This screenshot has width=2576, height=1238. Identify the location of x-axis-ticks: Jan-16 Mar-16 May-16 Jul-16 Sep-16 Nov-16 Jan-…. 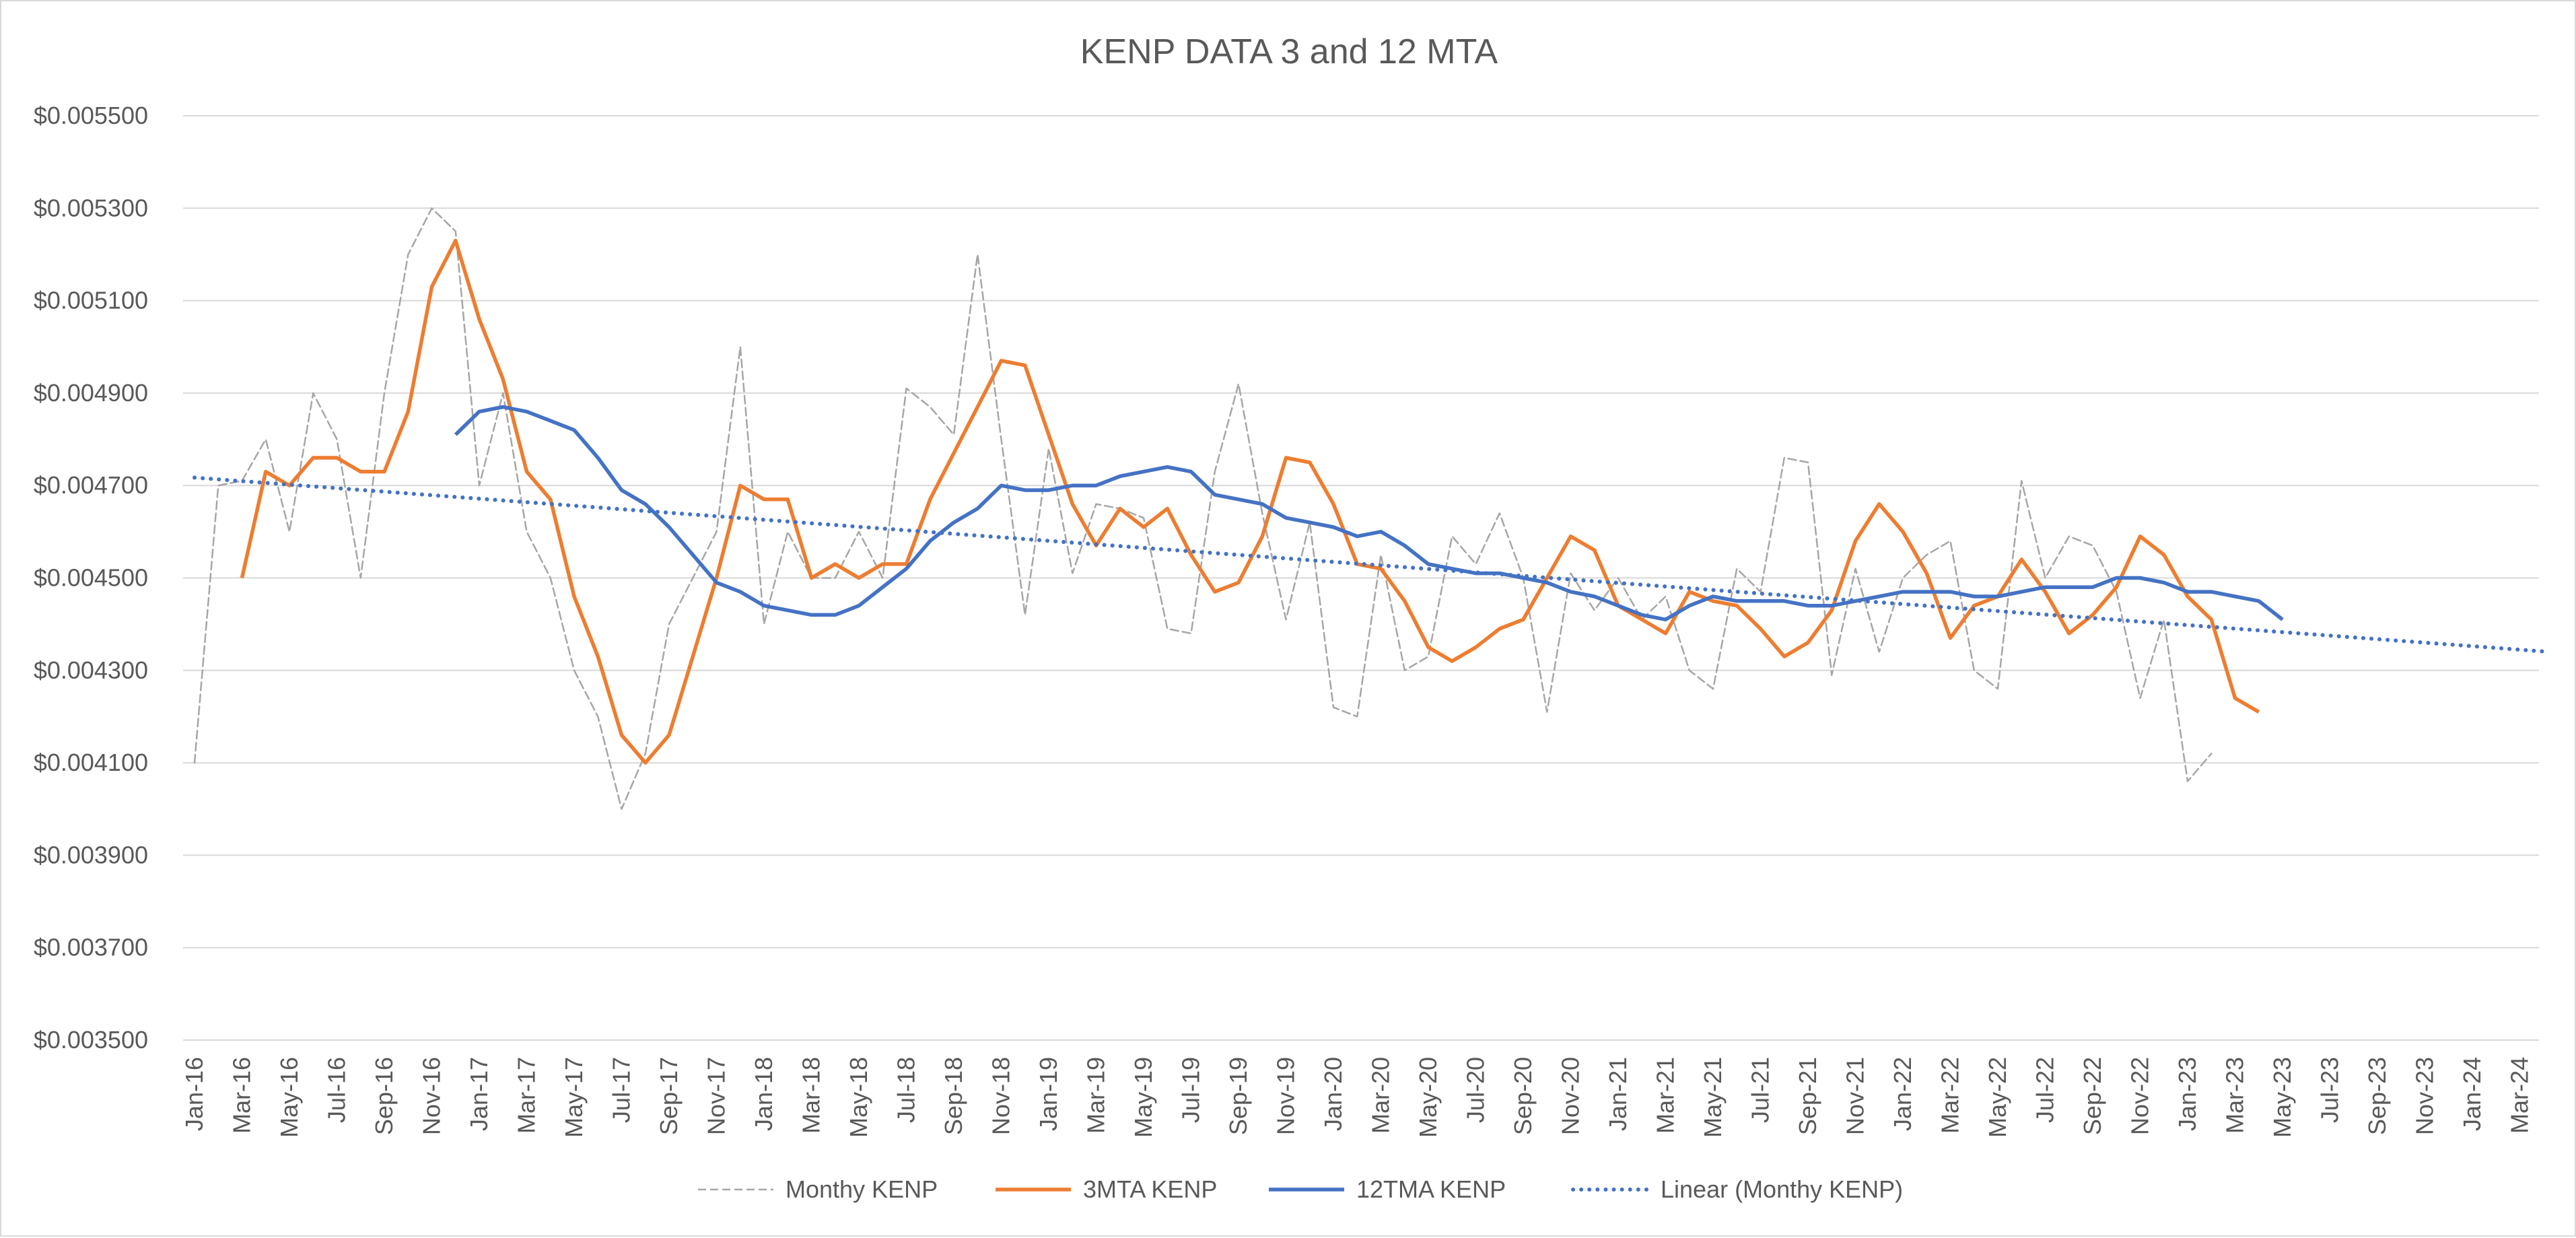
(1357, 1098).